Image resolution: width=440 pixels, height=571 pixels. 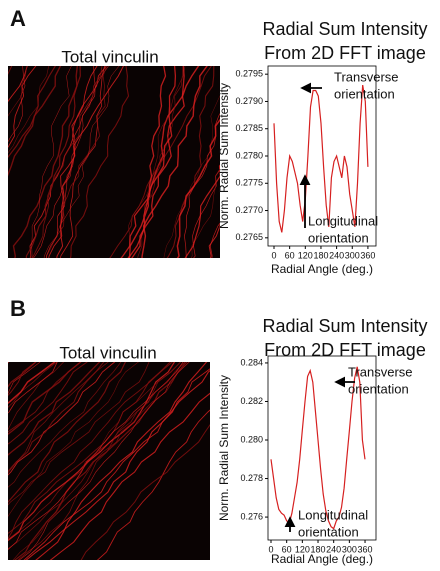 What do you see at coordinates (18, 308) in the screenshot?
I see `panel-label: B` at bounding box center [18, 308].